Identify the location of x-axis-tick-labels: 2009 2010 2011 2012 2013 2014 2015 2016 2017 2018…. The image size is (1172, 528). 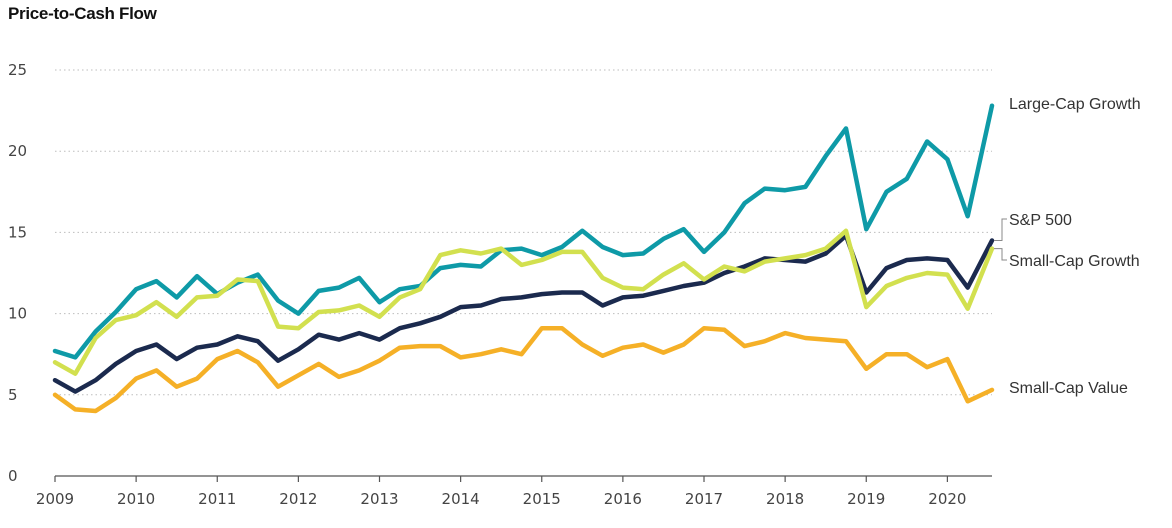
(501, 492).